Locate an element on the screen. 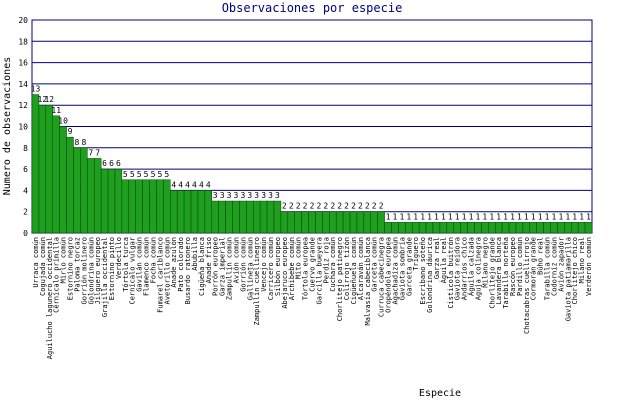 Image resolution: width=640 pixels, height=400 pixels. x-tick-label: Mirlo común is located at coordinates (64, 260).